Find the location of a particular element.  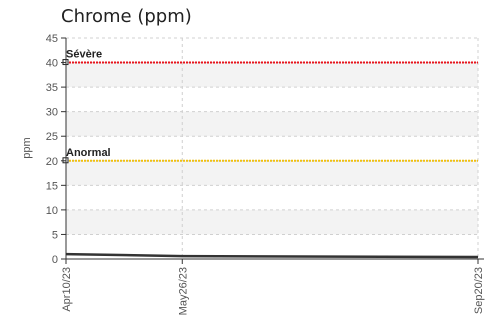

y-tick-label: 10 is located at coordinates (52, 211).